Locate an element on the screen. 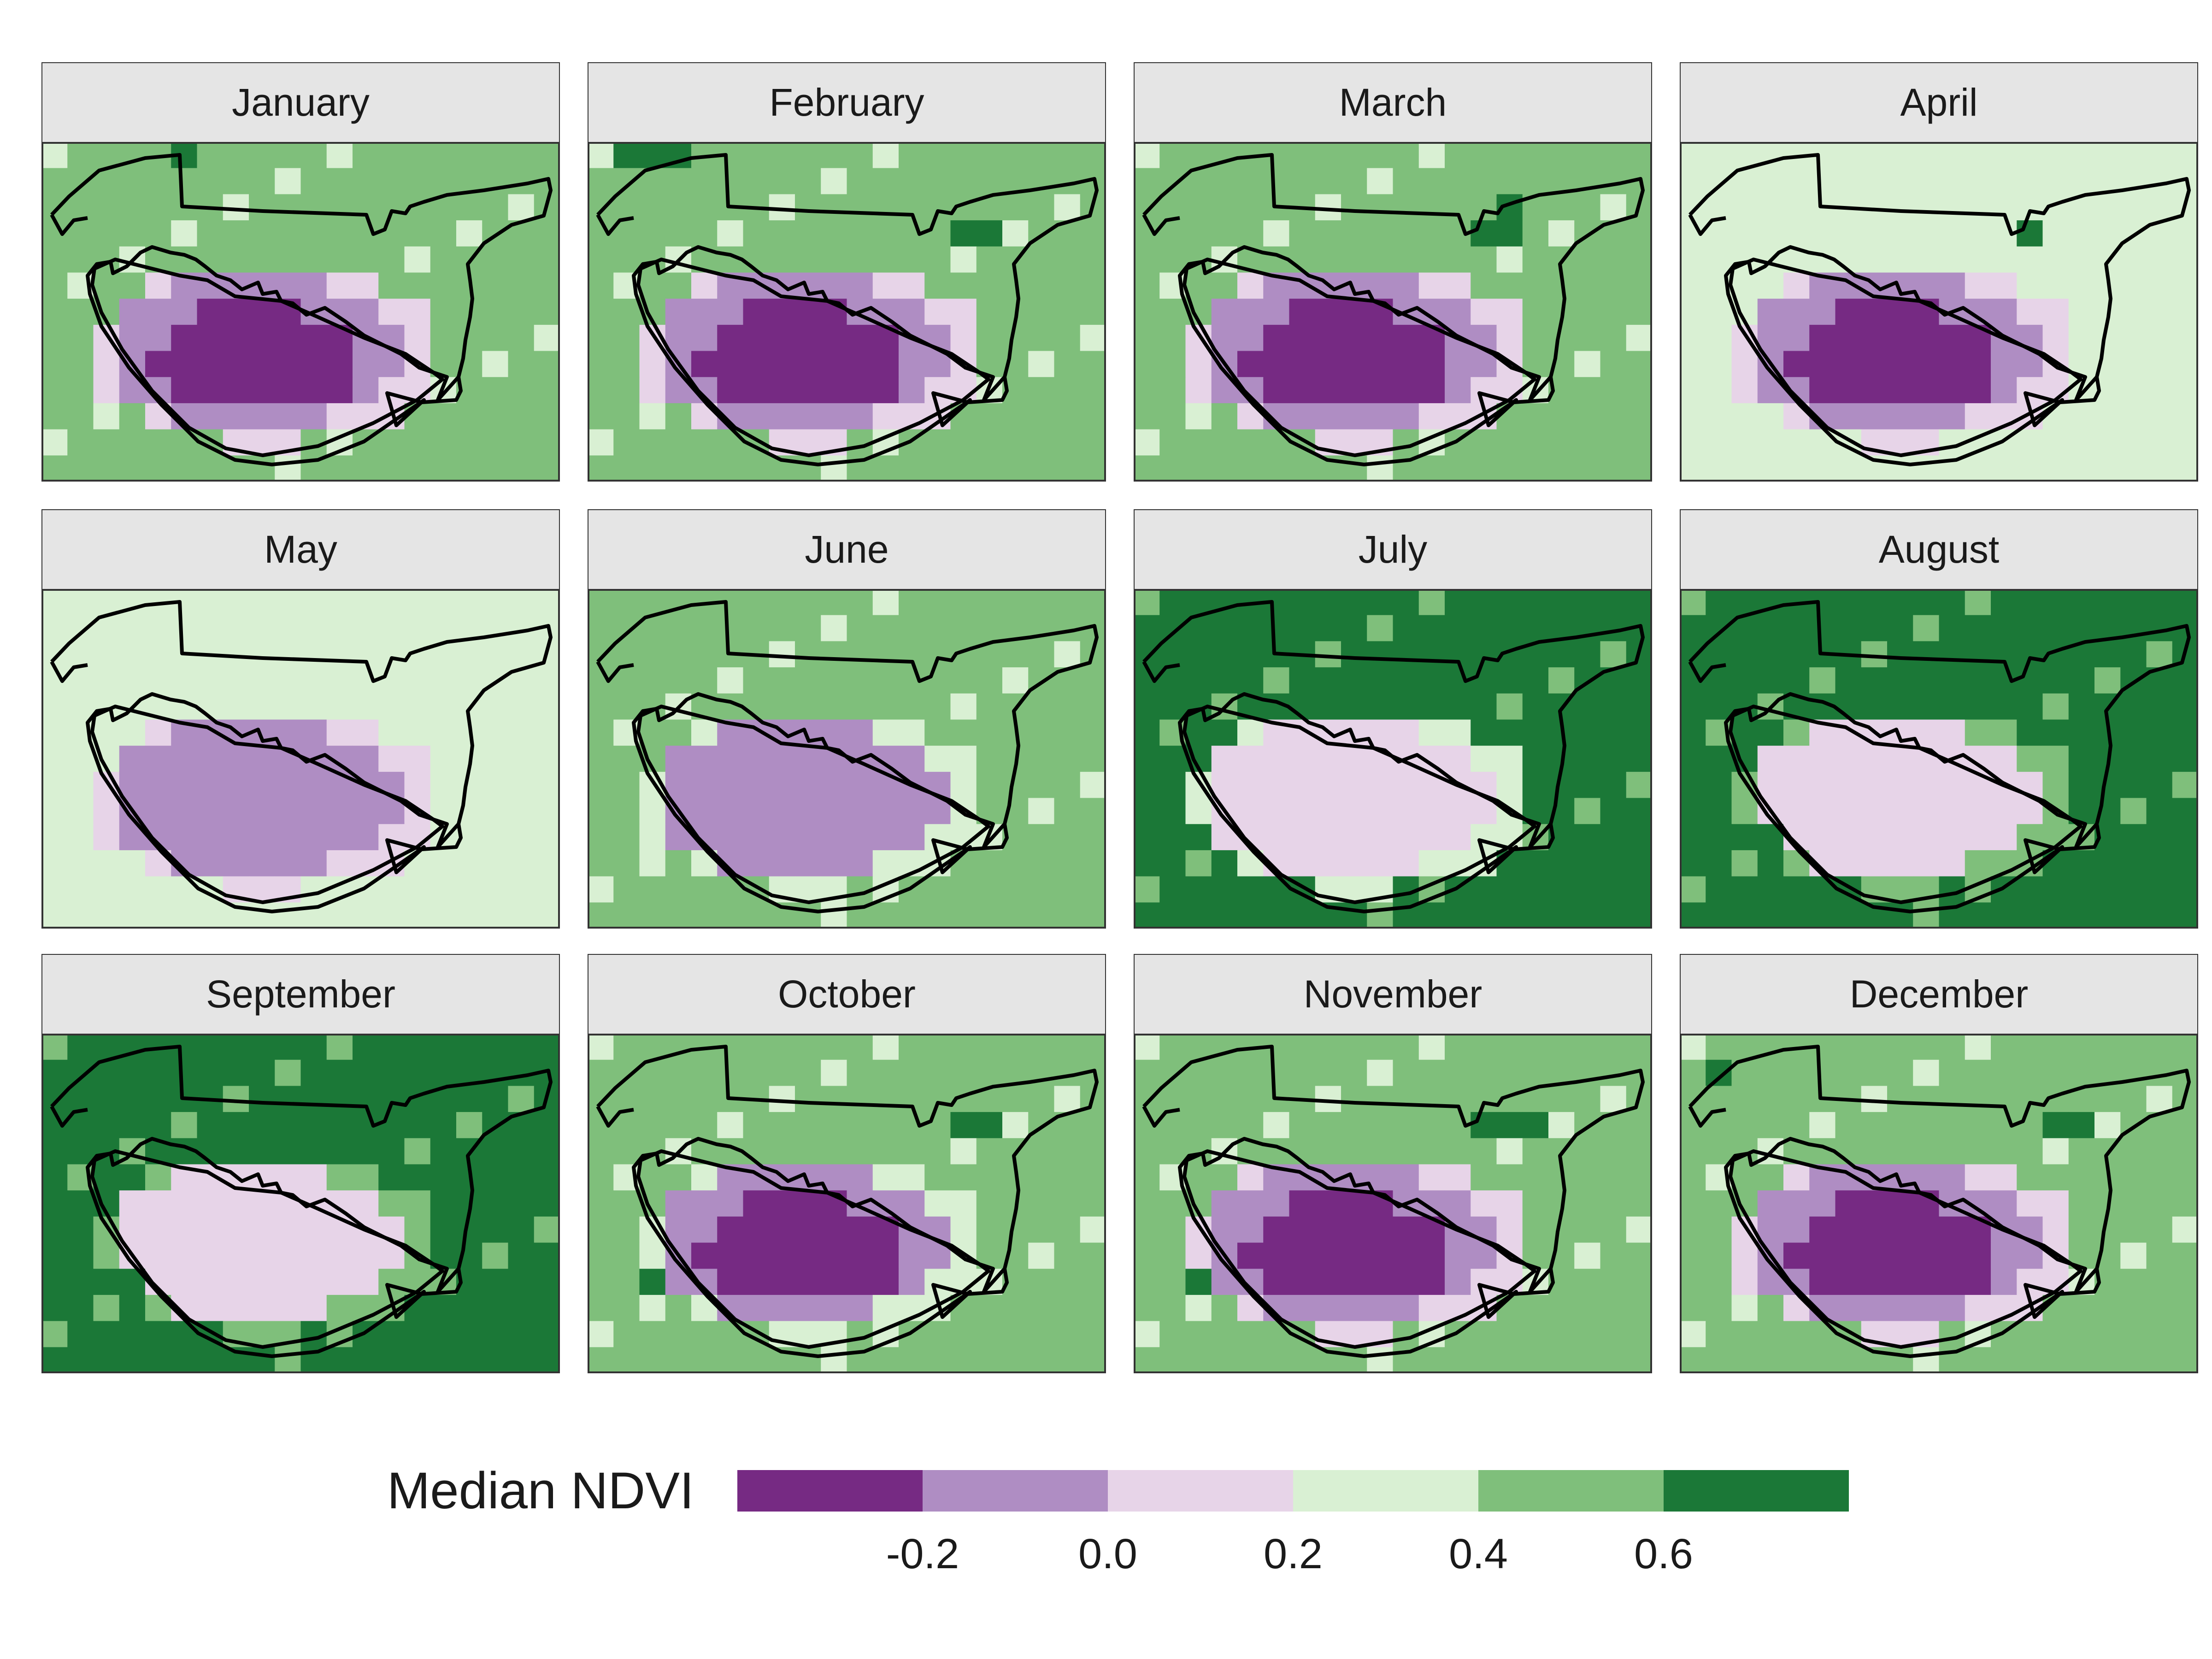 The image size is (2212, 1659). facet-strip-label: October is located at coordinates (847, 994).